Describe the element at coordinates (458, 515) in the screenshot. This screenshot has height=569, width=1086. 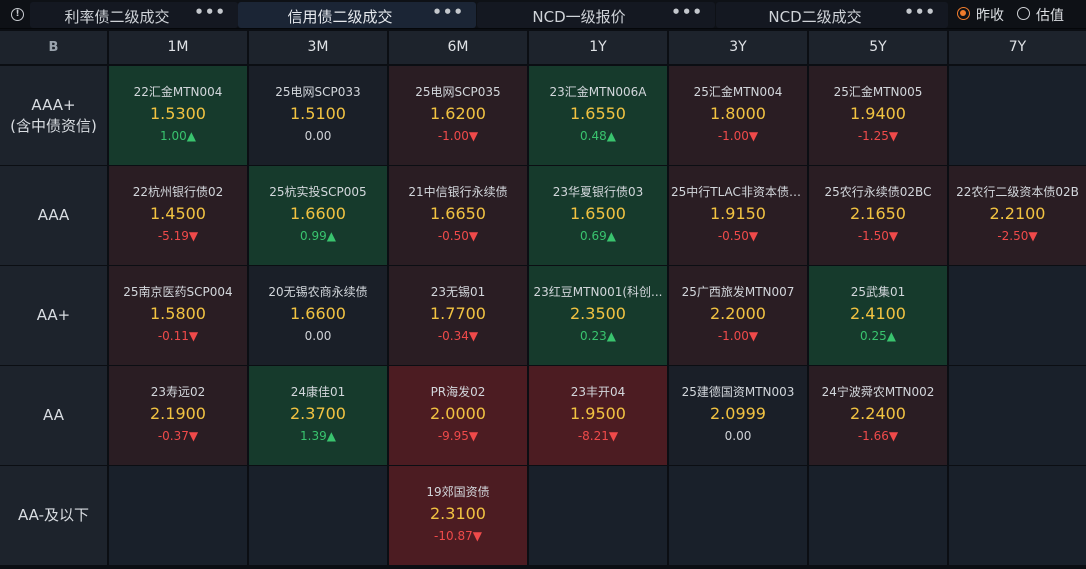
I see `bond-cell: 19郊国资债 2.3100 -10.87▼` at that location.